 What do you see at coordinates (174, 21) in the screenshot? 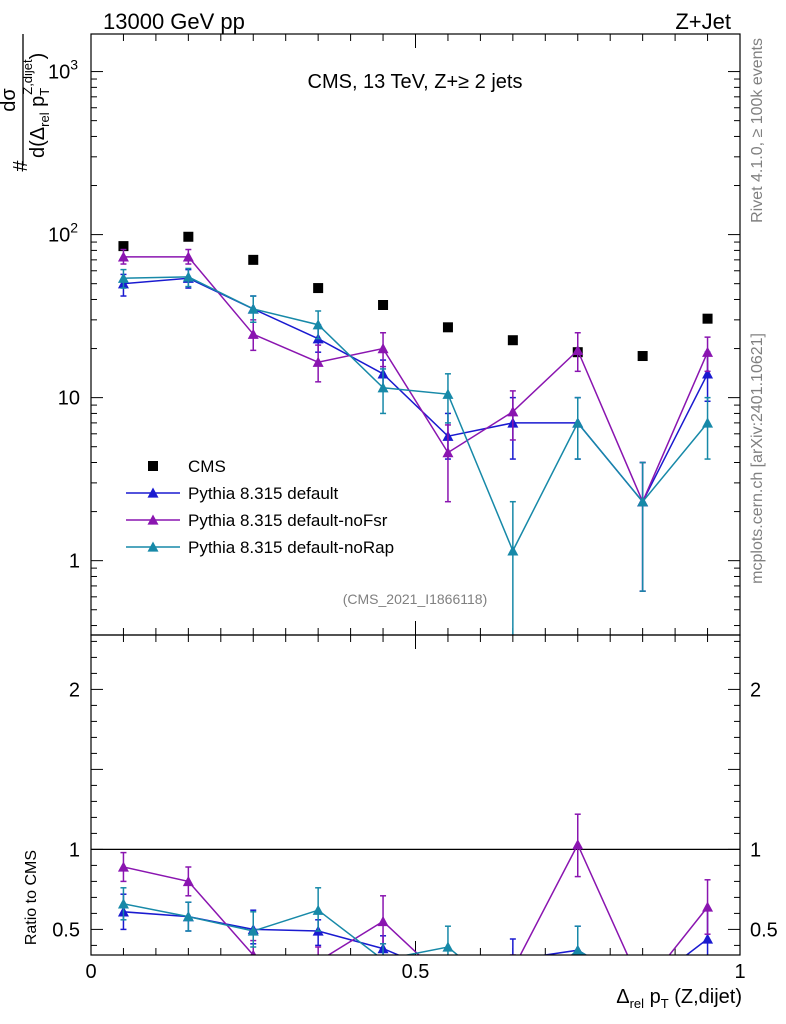
I see `header-left-title: 13000 GeV pp` at bounding box center [174, 21].